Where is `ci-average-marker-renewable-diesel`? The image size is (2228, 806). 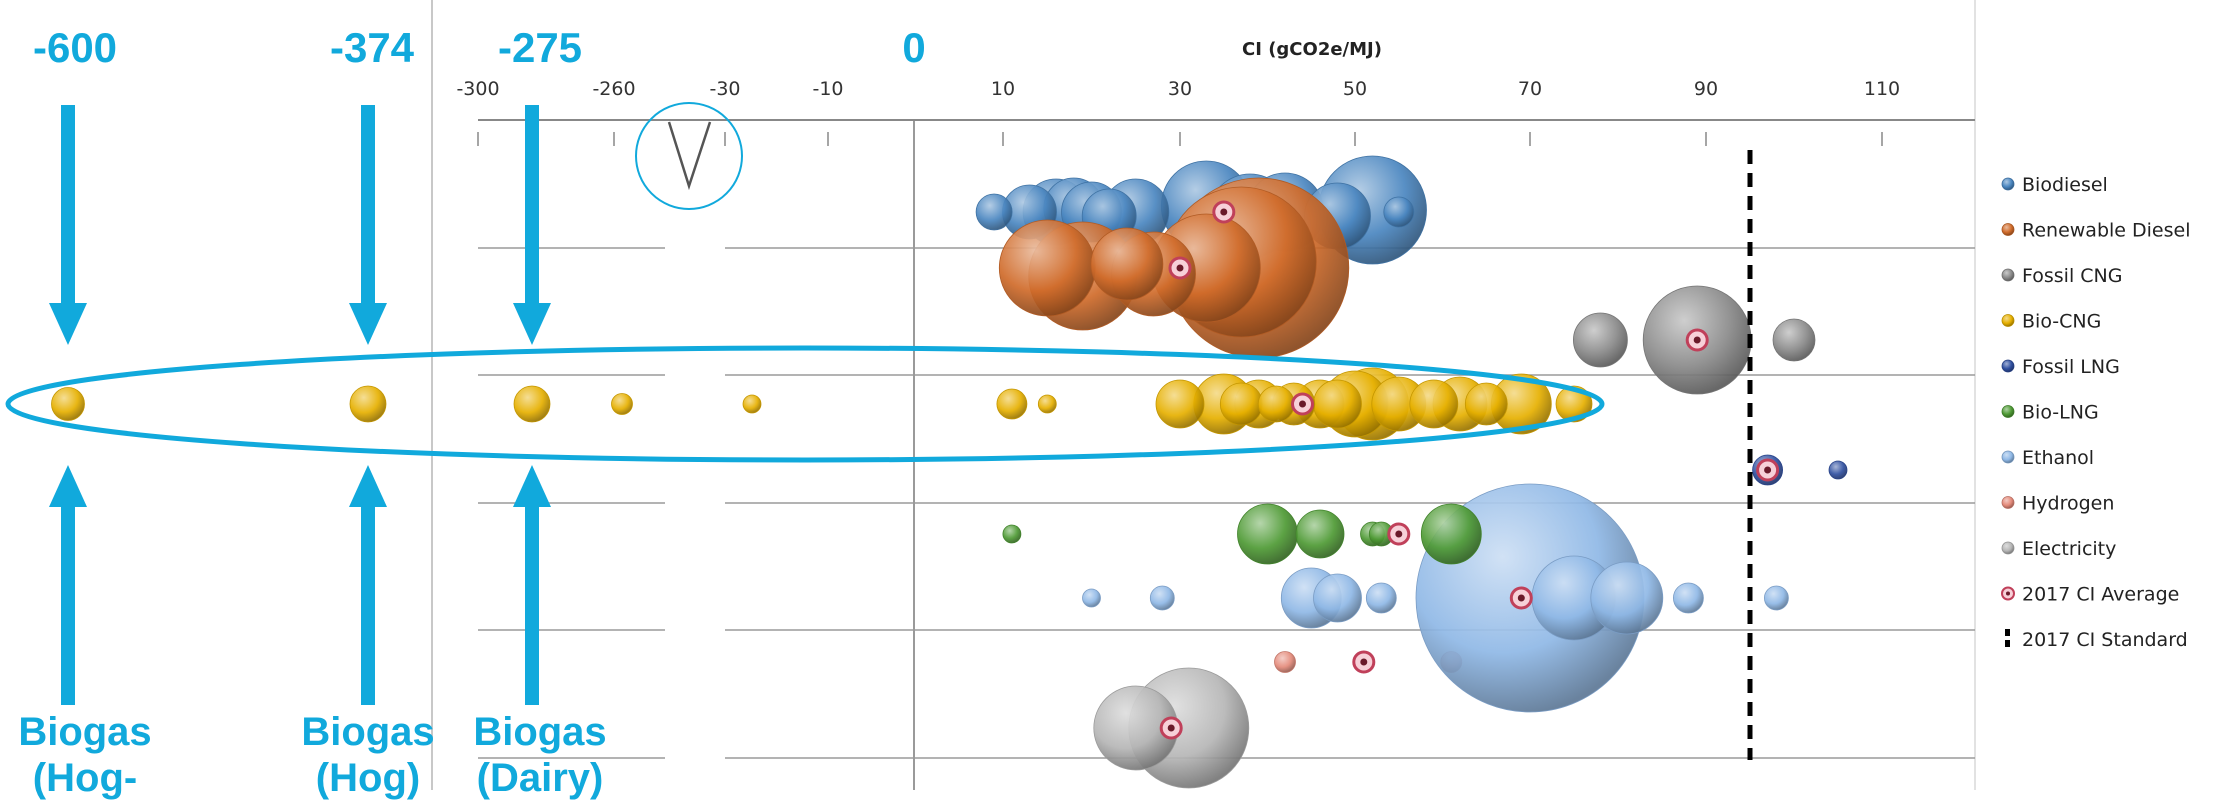 ci-average-marker-renewable-diesel is located at coordinates (1180, 268).